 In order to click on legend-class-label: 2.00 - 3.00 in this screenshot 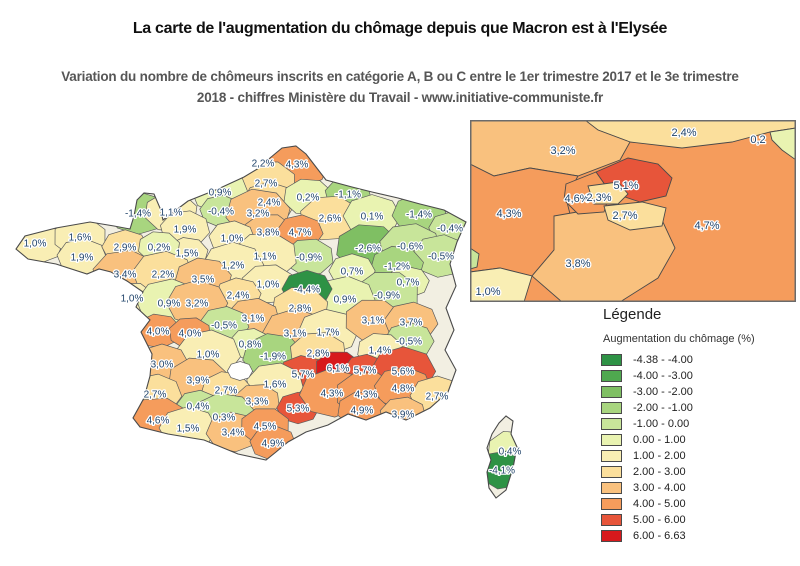, I will do `click(659, 472)`.